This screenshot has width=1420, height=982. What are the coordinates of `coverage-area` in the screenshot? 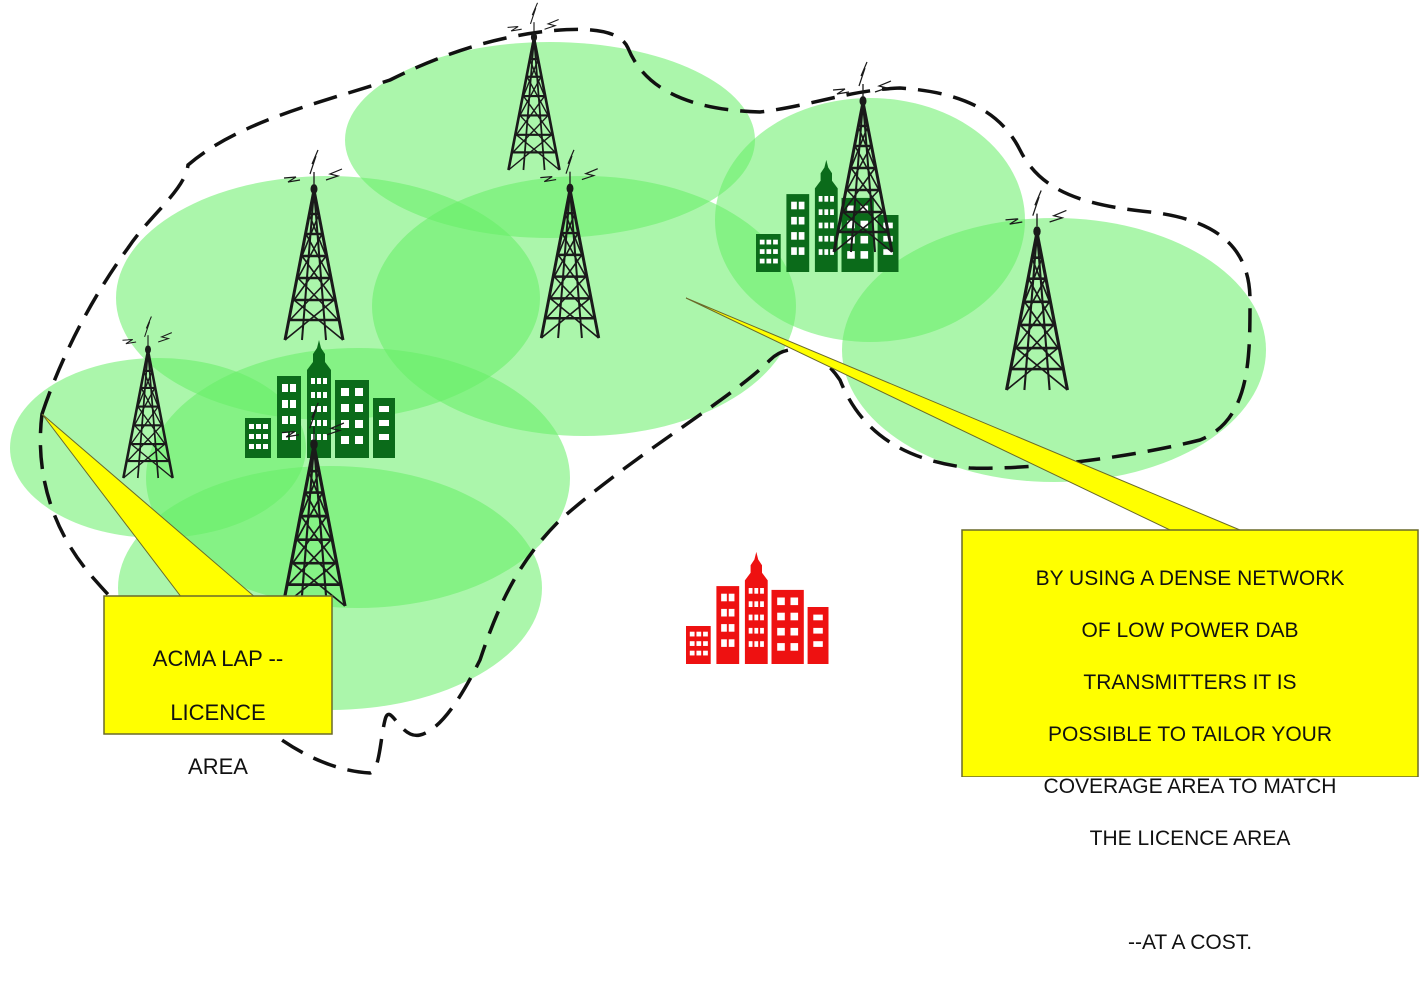 It's located at (1054, 350).